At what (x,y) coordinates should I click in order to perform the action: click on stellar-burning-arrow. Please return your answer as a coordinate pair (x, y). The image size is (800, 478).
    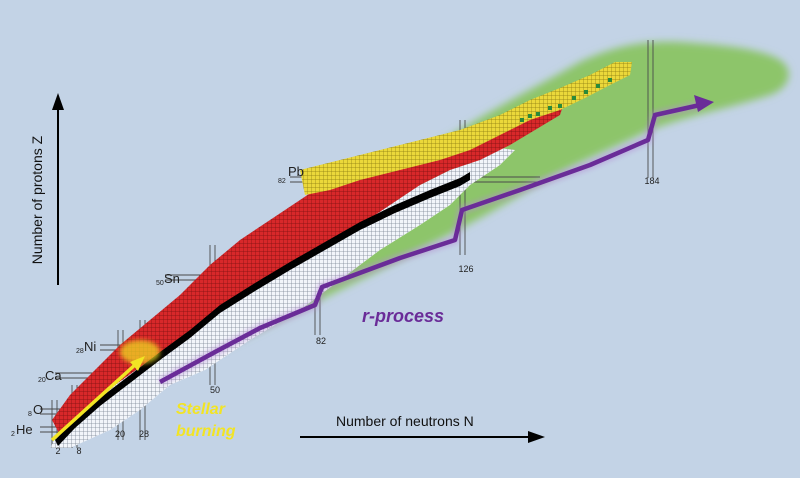
    Looking at the image, I should click on (105, 391).